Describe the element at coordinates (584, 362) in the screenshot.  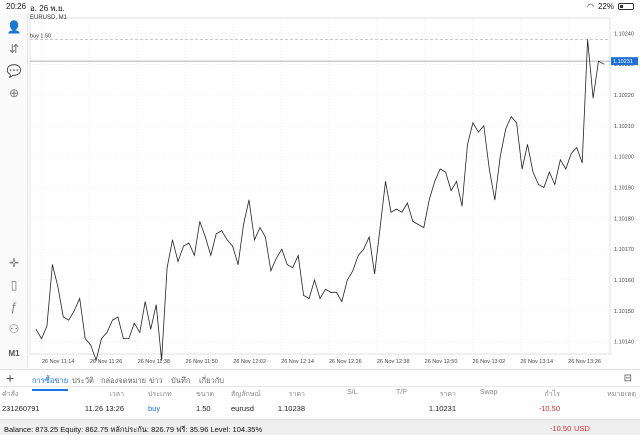
I see `x-tick-label: 26 Nov 13:26` at that location.